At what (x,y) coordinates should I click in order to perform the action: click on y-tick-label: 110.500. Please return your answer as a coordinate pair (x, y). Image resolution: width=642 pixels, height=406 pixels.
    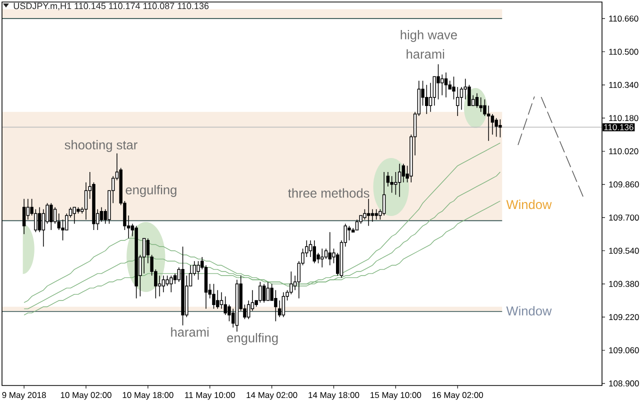
    Looking at the image, I should click on (623, 51).